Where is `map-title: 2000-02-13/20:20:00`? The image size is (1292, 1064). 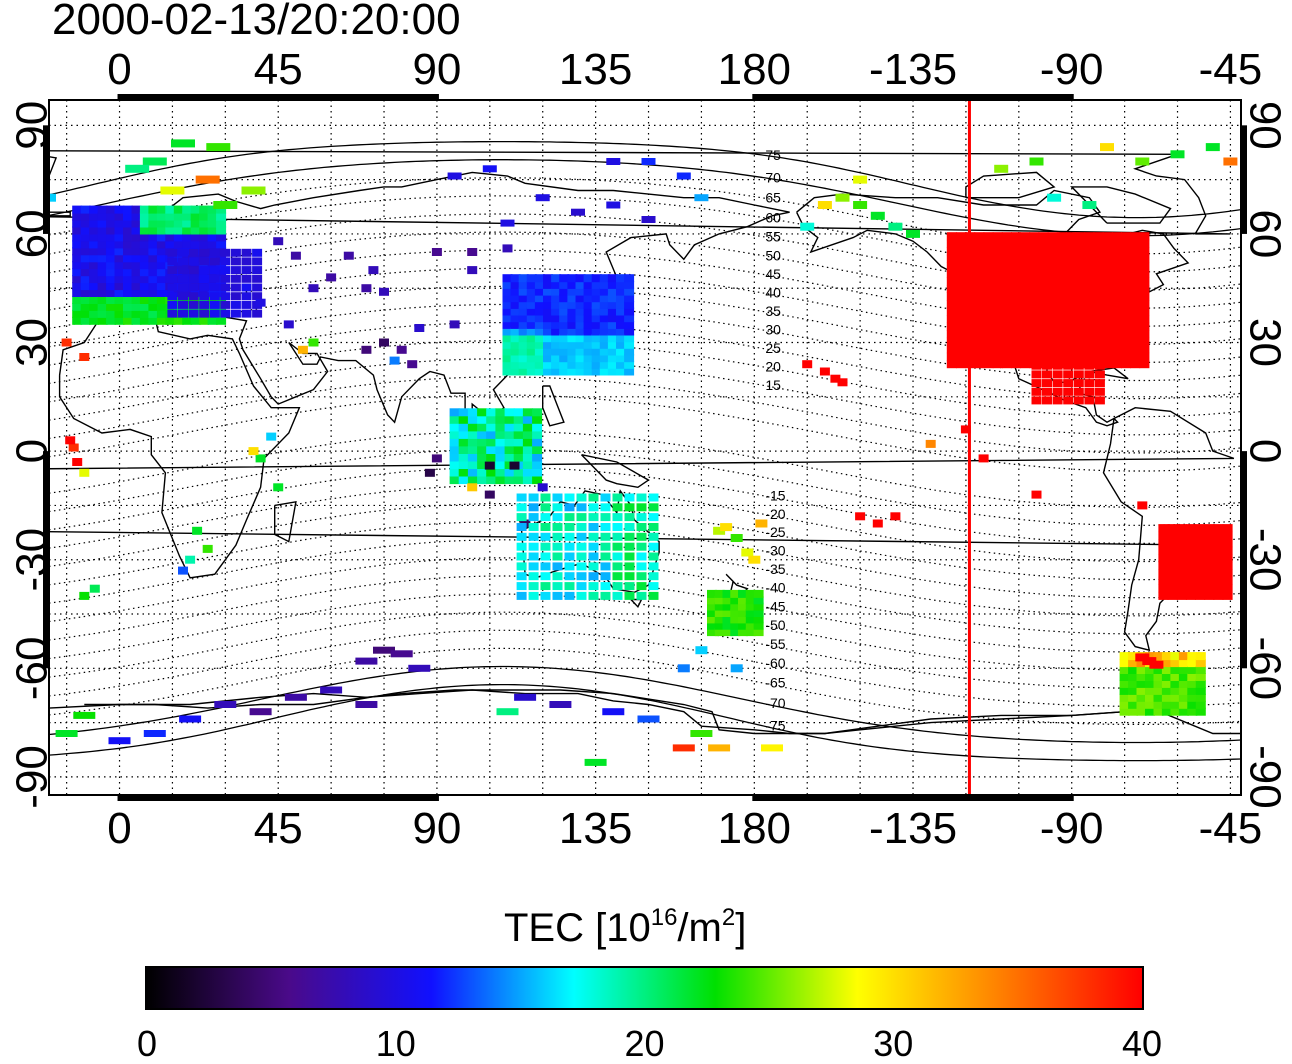
map-title: 2000-02-13/20:20:00 is located at coordinates (256, 22).